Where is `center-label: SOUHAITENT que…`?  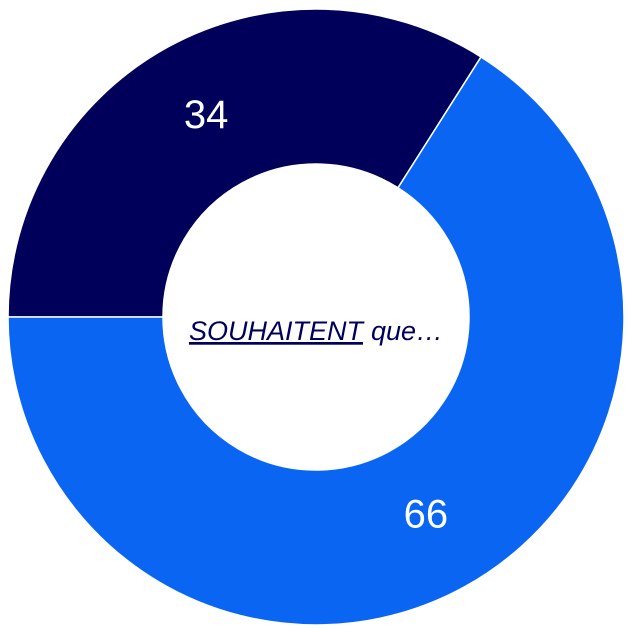
center-label: SOUHAITENT que… is located at coordinates (316, 331).